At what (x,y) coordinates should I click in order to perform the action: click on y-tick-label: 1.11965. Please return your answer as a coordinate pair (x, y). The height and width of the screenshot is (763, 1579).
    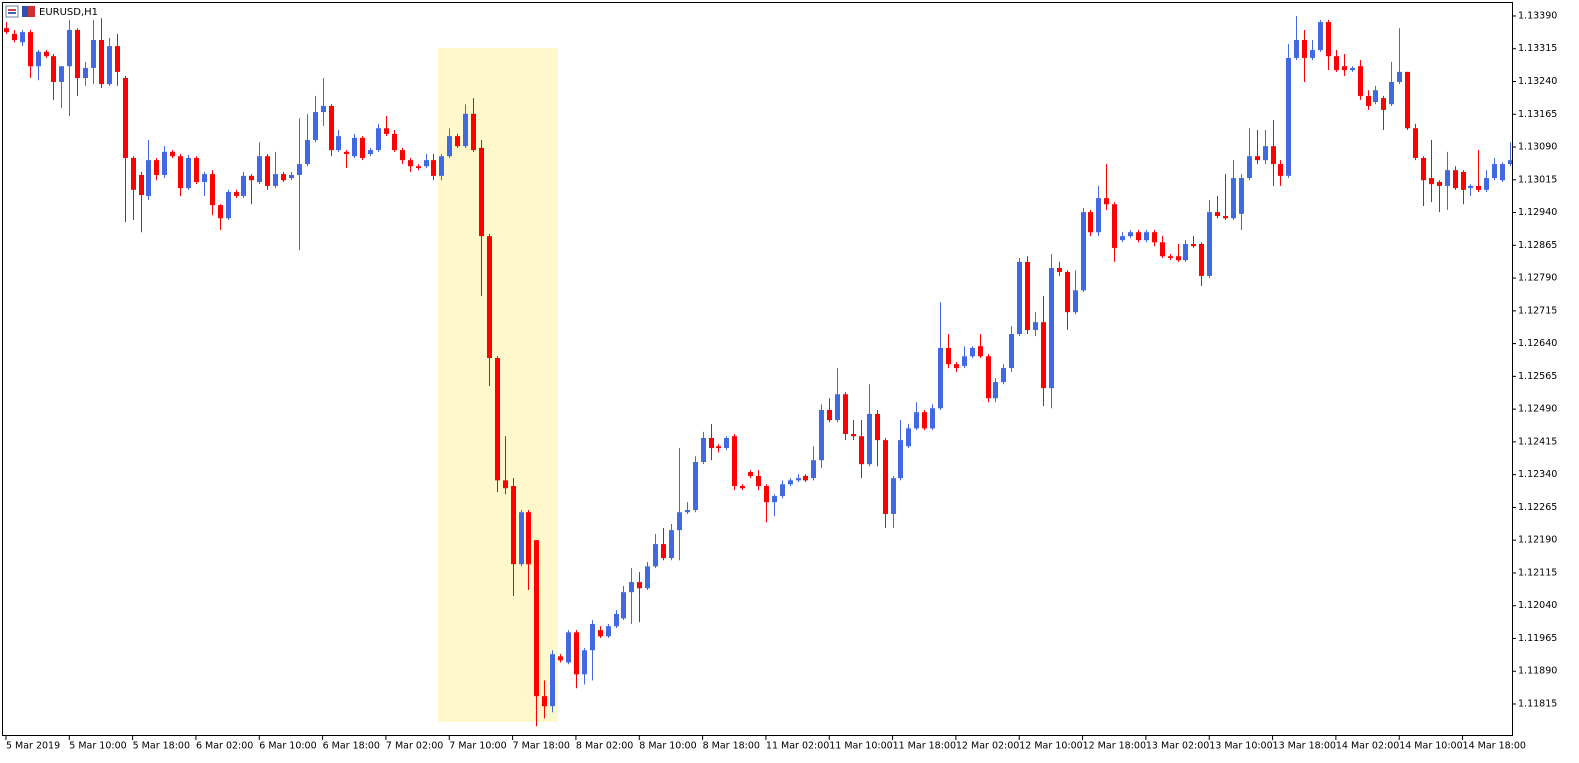
    Looking at the image, I should click on (1537, 638).